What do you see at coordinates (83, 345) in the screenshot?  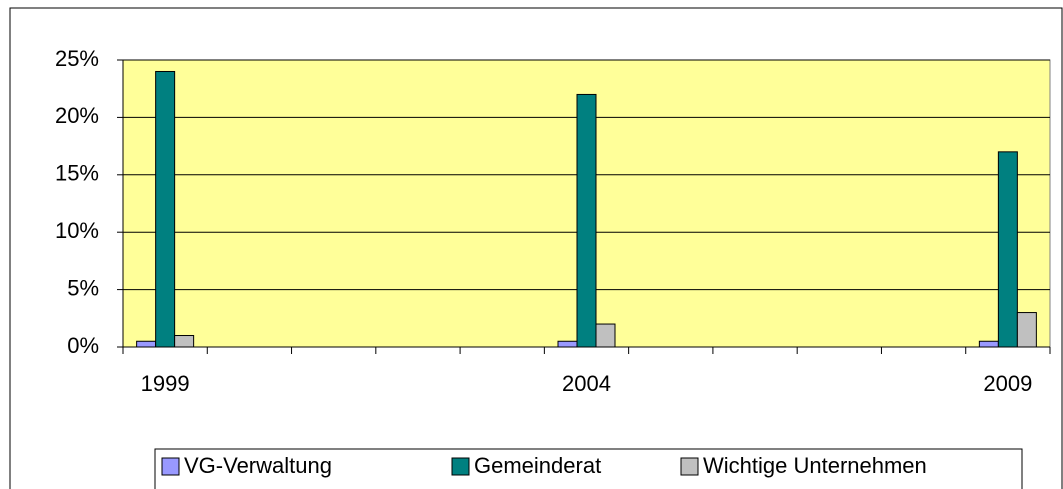 I see `y-tick-label: 0%` at bounding box center [83, 345].